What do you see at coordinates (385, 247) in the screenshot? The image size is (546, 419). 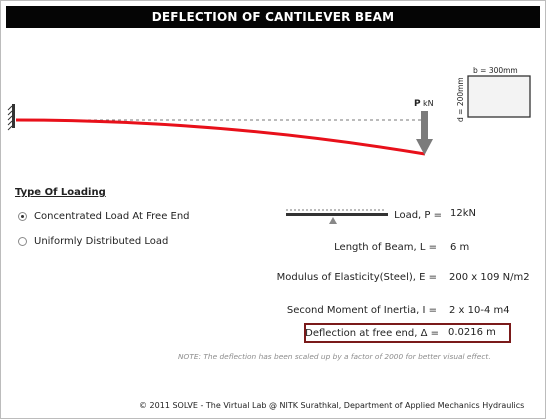 I see `length-label: Length of Beam, L =` at bounding box center [385, 247].